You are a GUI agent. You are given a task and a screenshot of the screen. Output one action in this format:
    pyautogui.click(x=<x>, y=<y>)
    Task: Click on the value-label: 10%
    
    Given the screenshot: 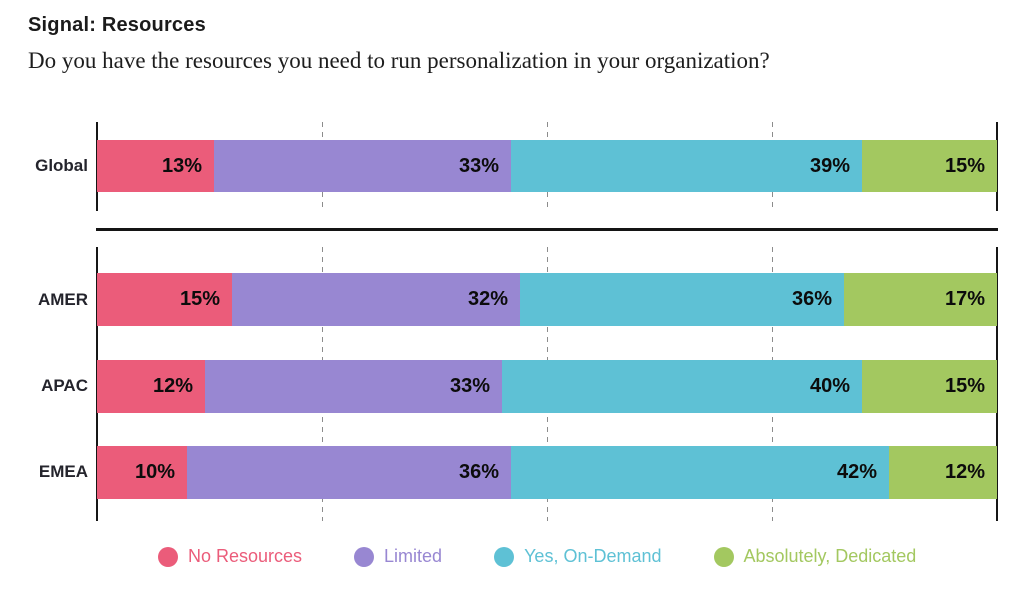 What is the action you would take?
    pyautogui.click(x=154, y=472)
    